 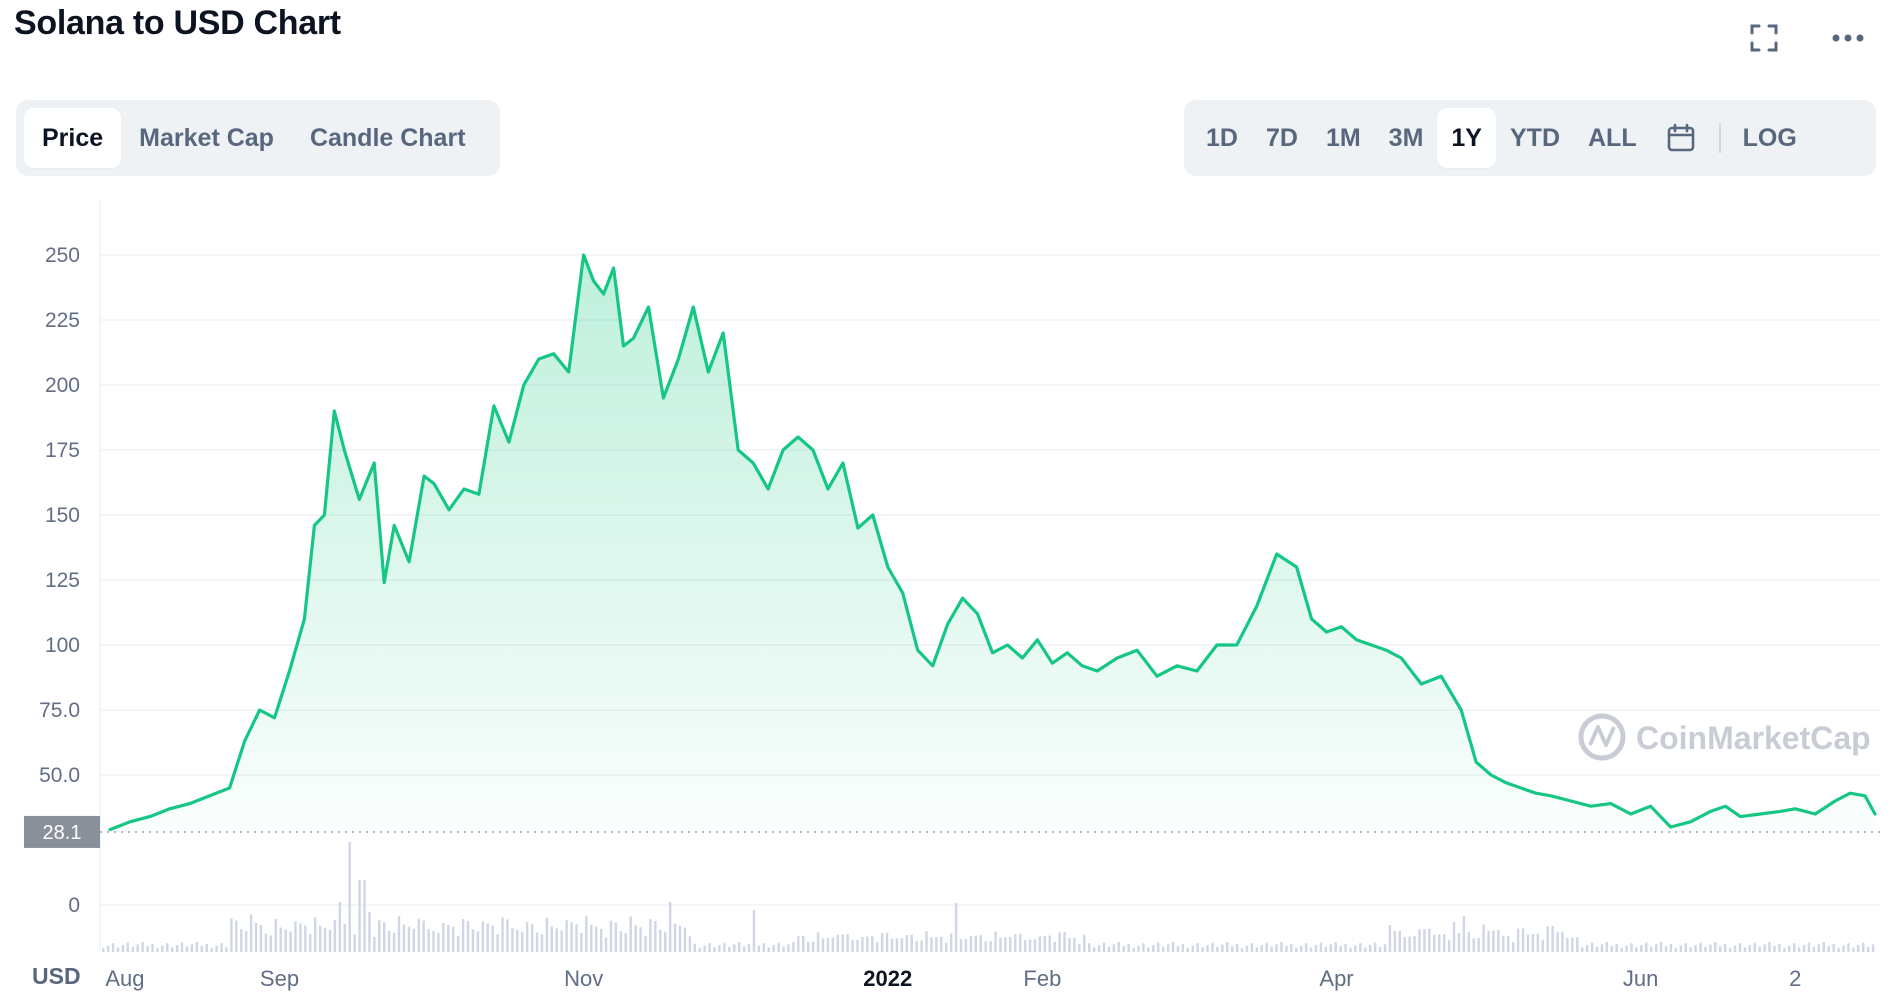 I want to click on page-title: Solana to USD Chart, so click(x=177, y=23).